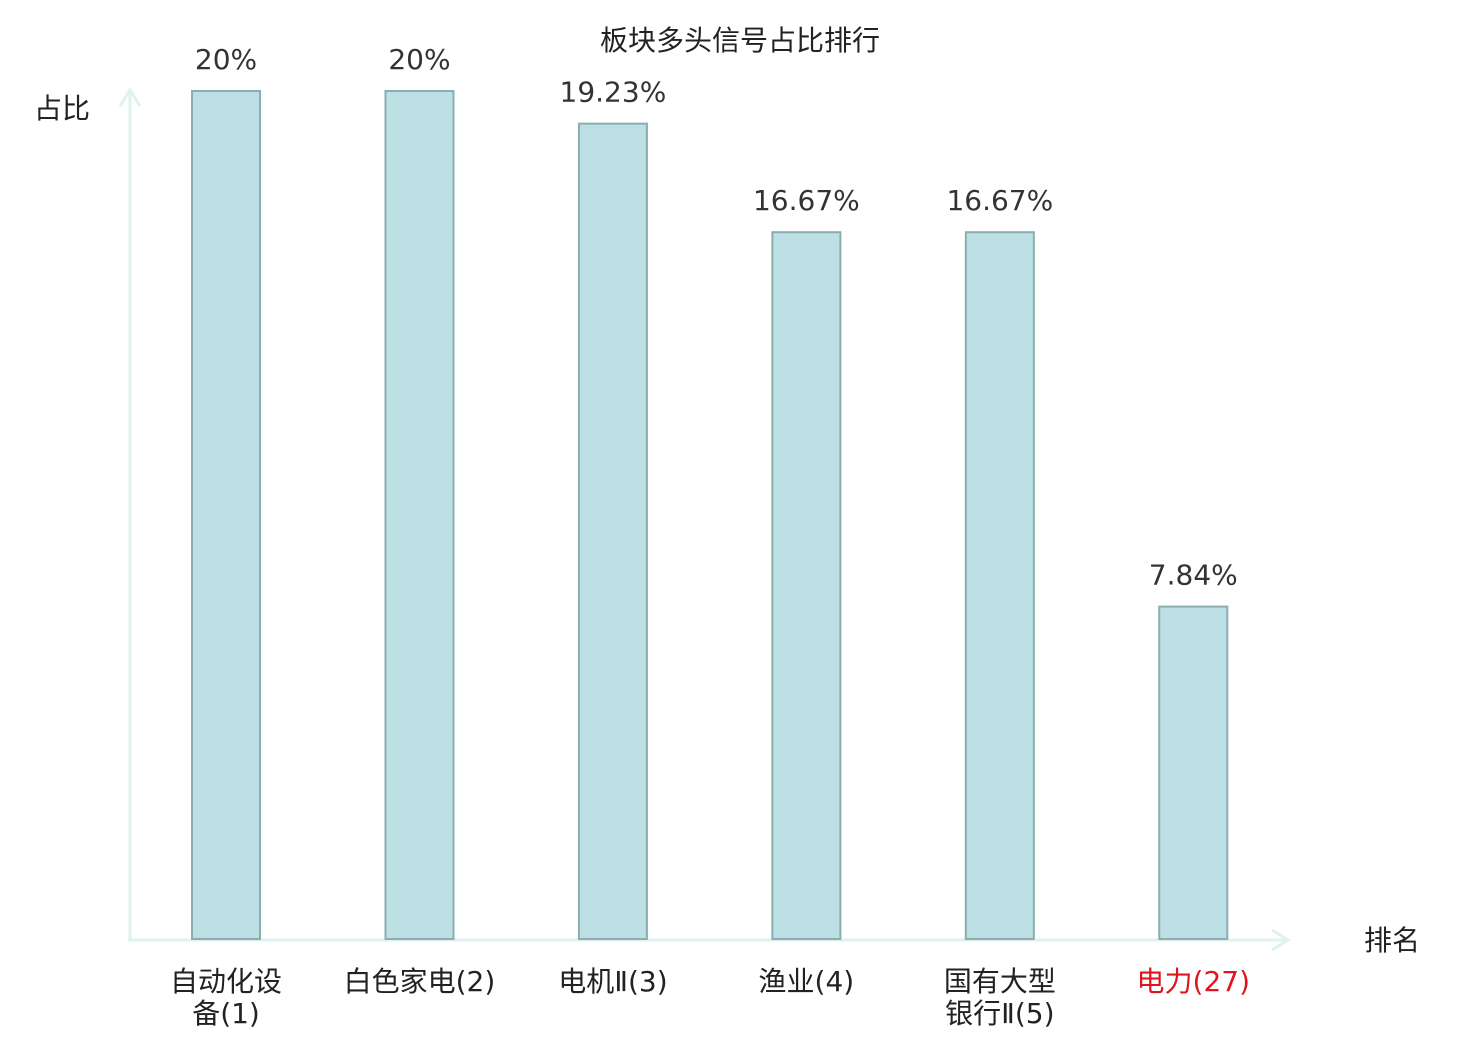 The width and height of the screenshot is (1480, 1040). I want to click on x-tick-label: 电力(27), so click(1193, 981).